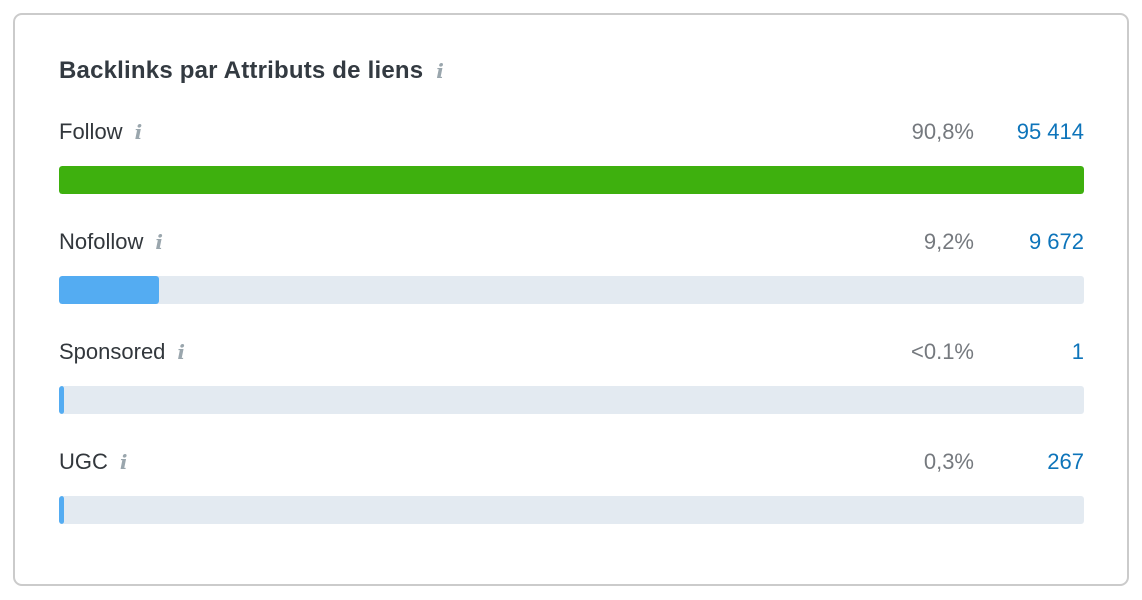  I want to click on count-link: 9 672, so click(1056, 241).